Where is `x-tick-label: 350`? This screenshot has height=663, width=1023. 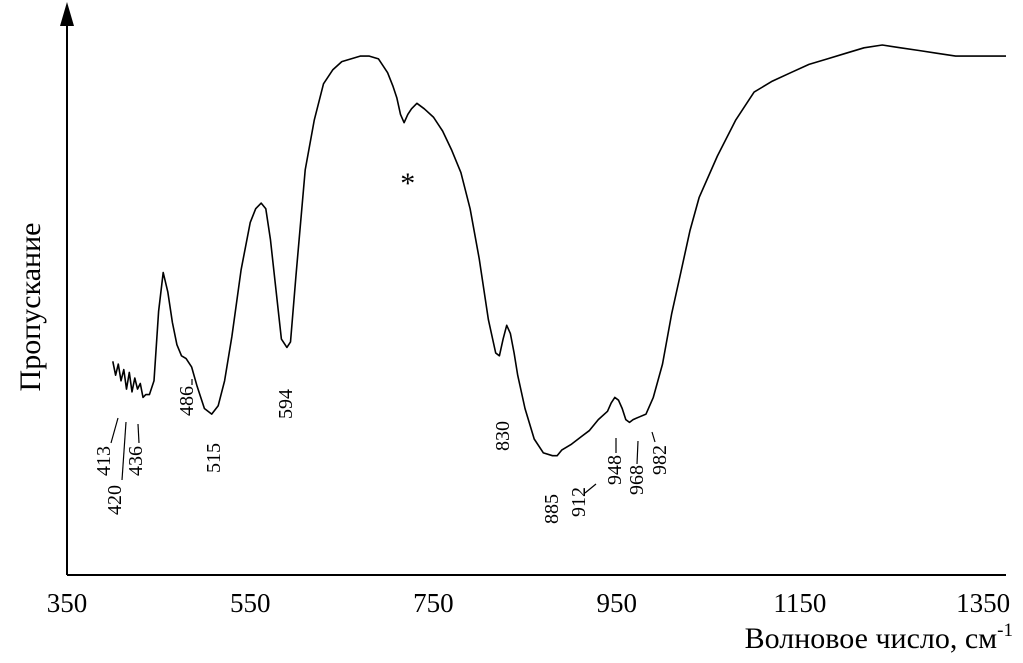 x-tick-label: 350 is located at coordinates (67, 603).